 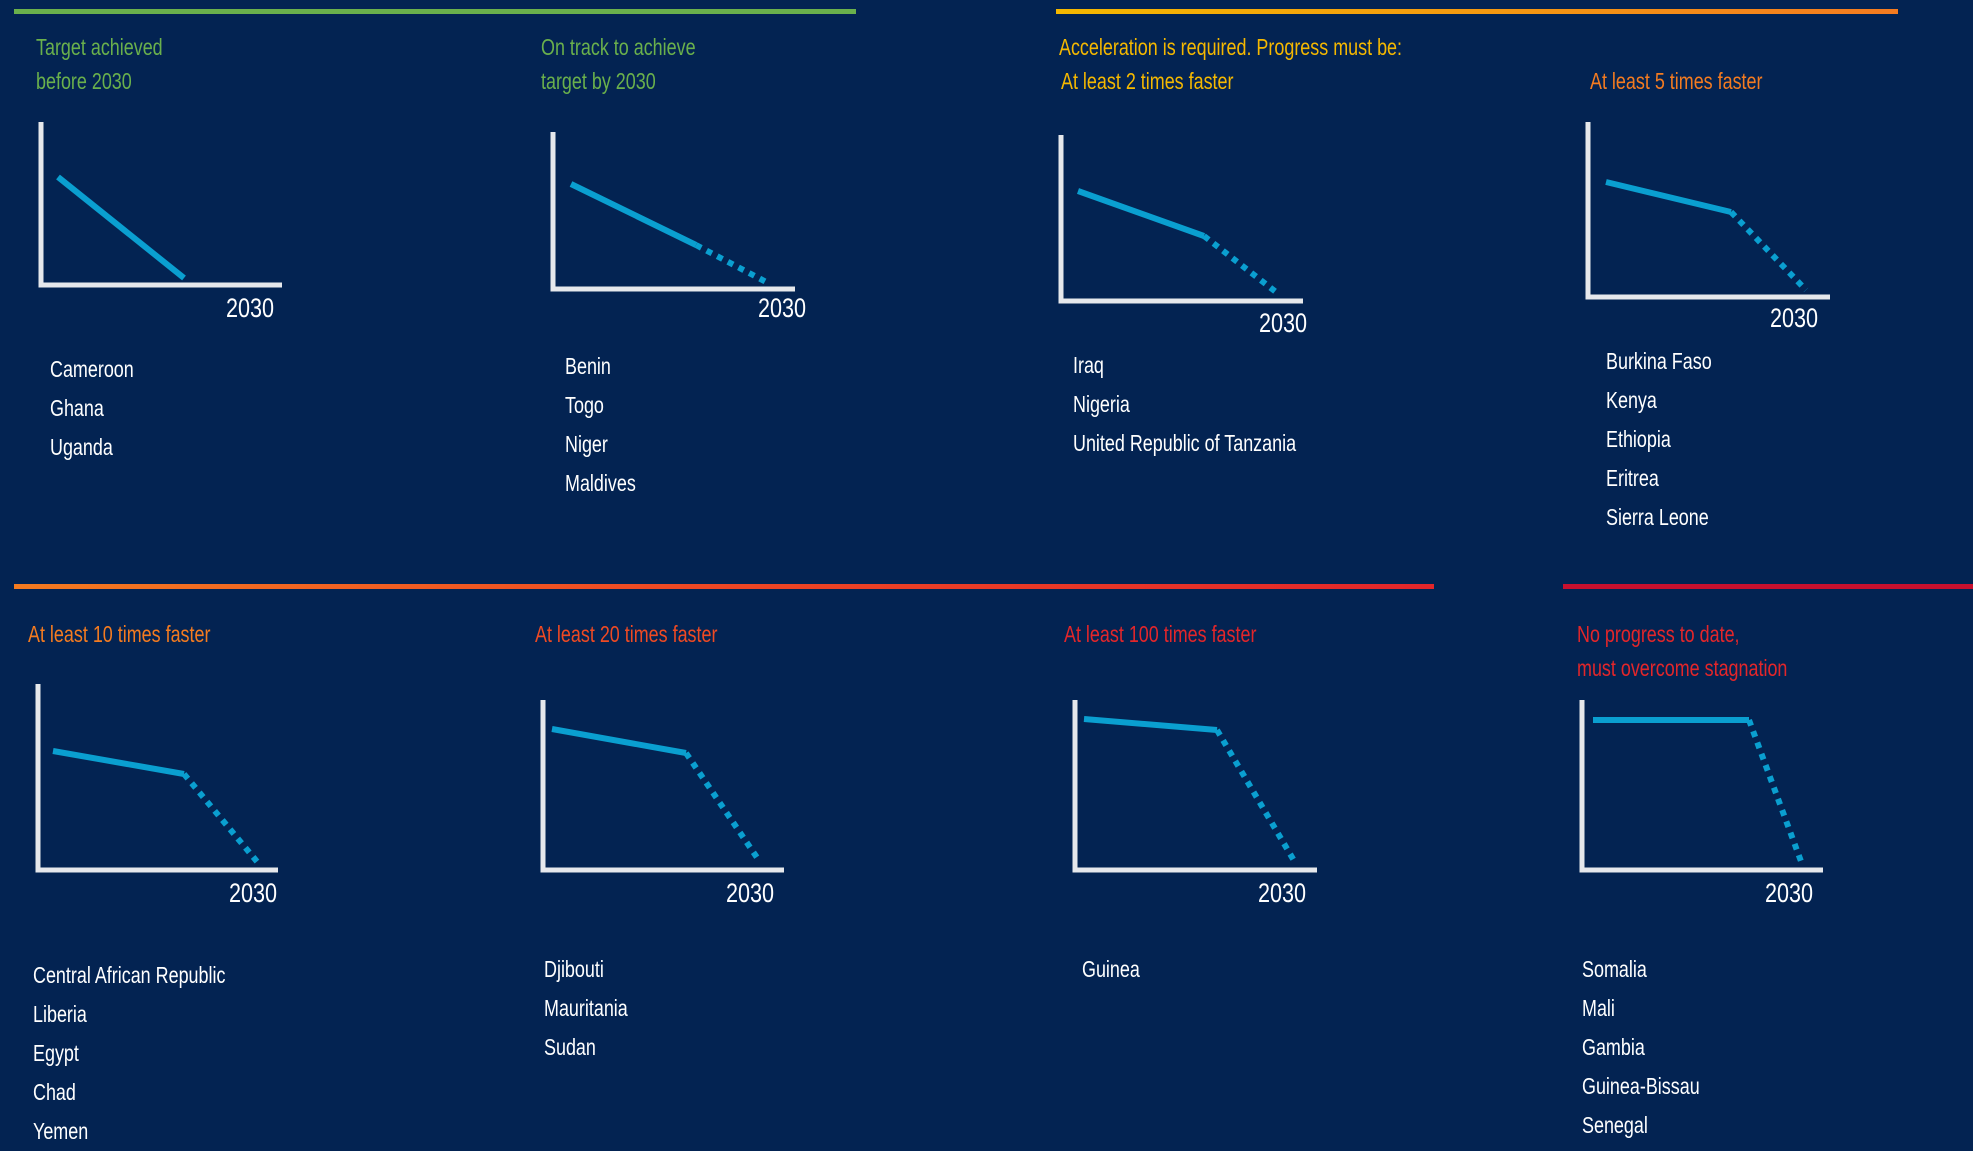 I want to click on rule-no-progress, so click(x=1768, y=586).